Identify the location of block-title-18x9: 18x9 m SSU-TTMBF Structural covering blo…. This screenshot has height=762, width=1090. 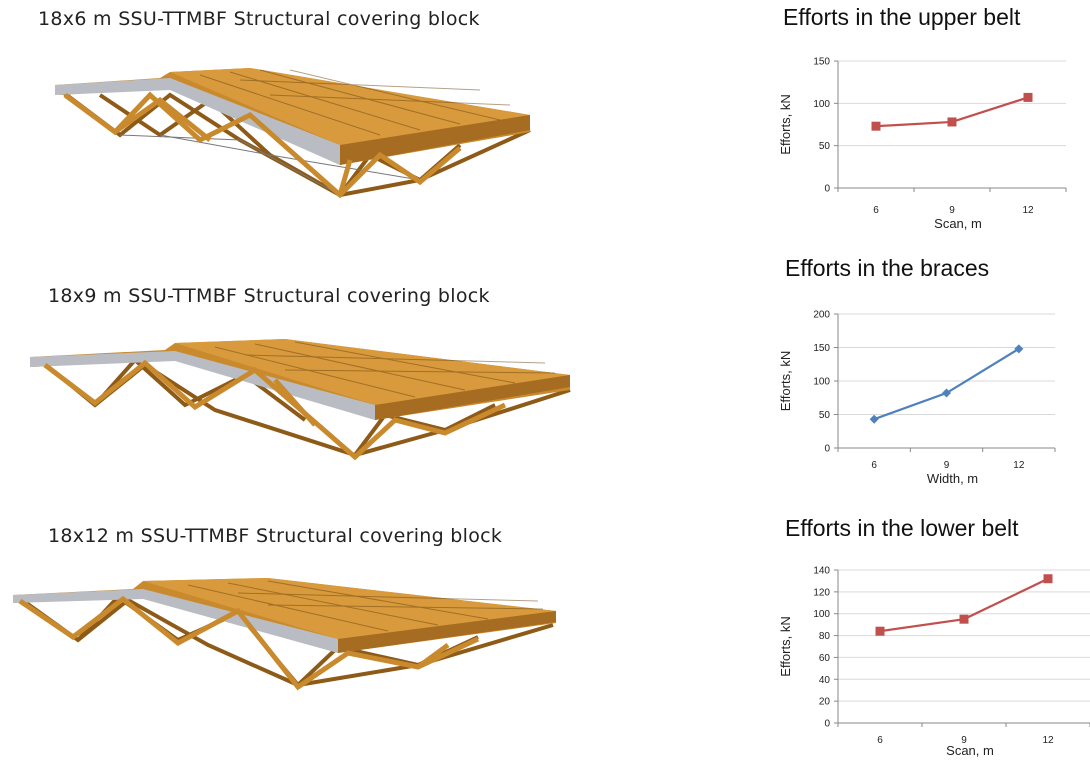
(269, 296).